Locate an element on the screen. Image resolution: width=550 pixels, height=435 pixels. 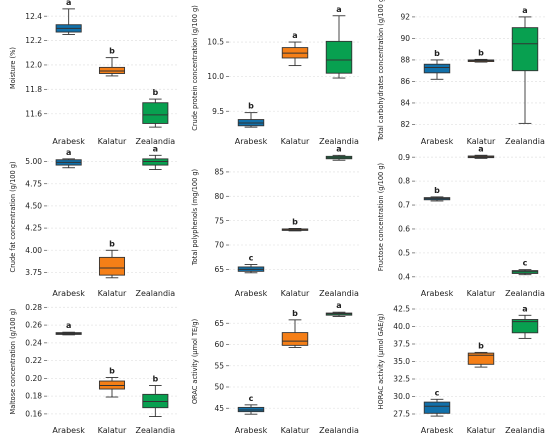
y-tick-label: 50 is located at coordinates (219, 387).